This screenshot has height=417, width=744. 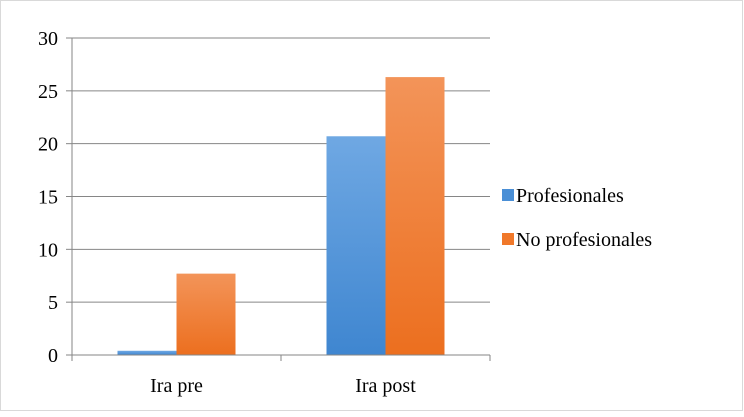 I want to click on y-tick-label: 10, so click(x=48, y=250).